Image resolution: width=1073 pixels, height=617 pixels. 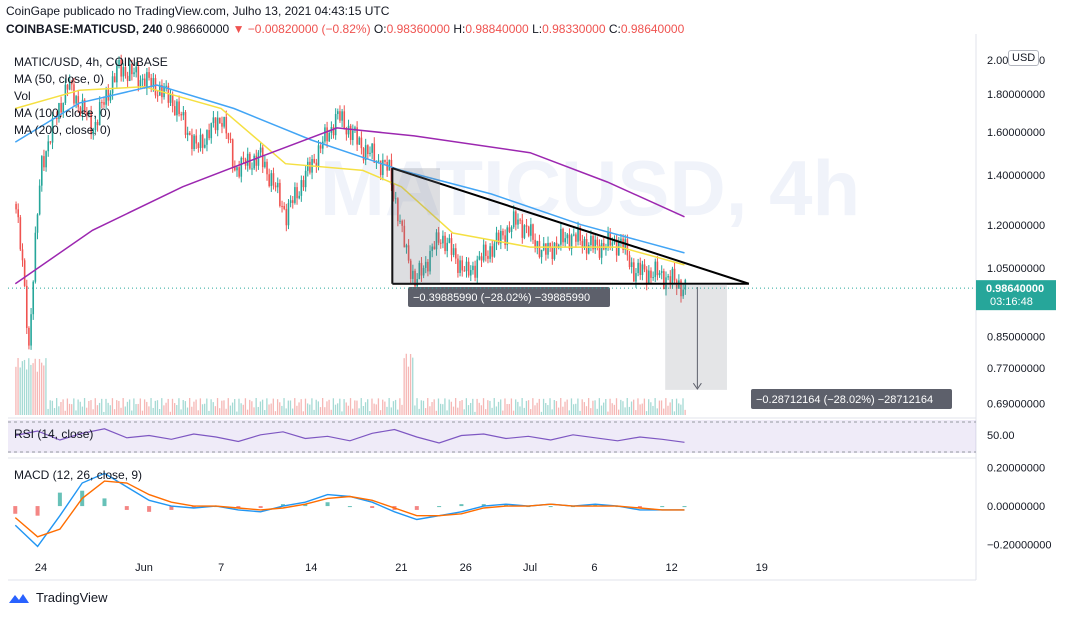 I want to click on volume-bars, so click(x=350, y=384).